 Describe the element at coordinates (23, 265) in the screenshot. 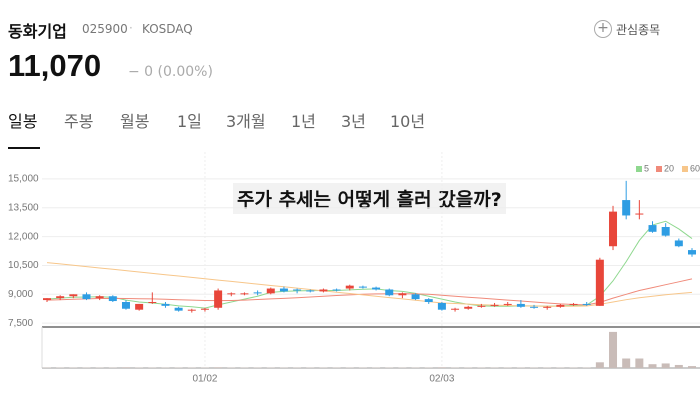

I see `y-tick-label: 10,500` at that location.